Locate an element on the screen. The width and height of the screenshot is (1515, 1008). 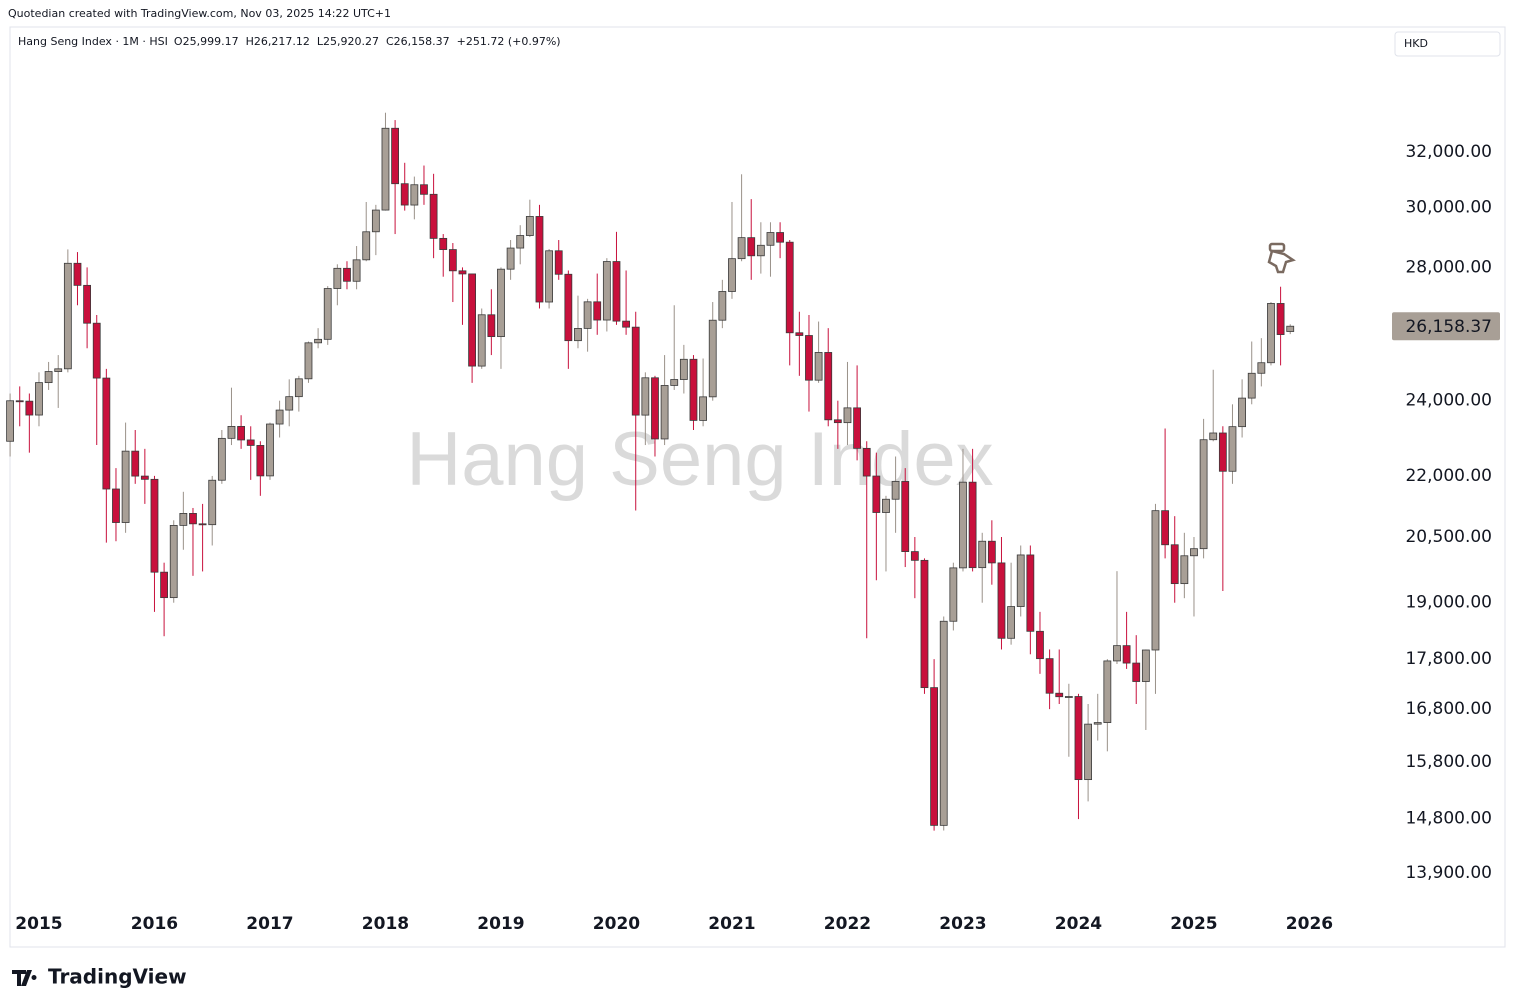
last-price-label: 26,158.37 is located at coordinates (1448, 327).